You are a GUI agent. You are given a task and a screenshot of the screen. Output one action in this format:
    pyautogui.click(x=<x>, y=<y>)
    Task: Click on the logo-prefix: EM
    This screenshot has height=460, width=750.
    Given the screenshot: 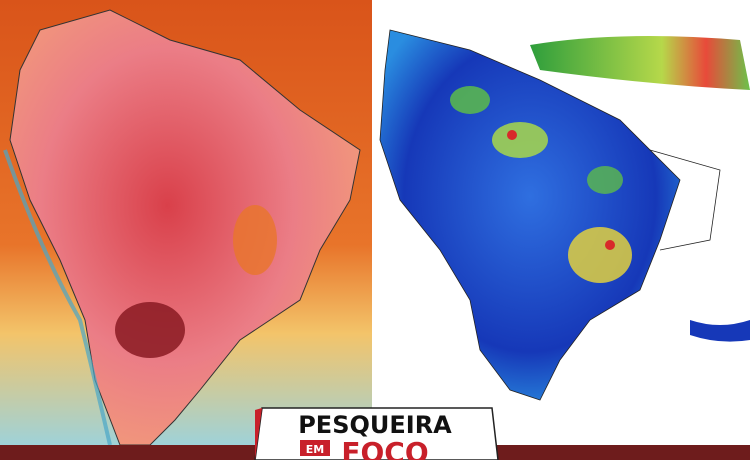 What is the action you would take?
    pyautogui.click(x=315, y=449)
    